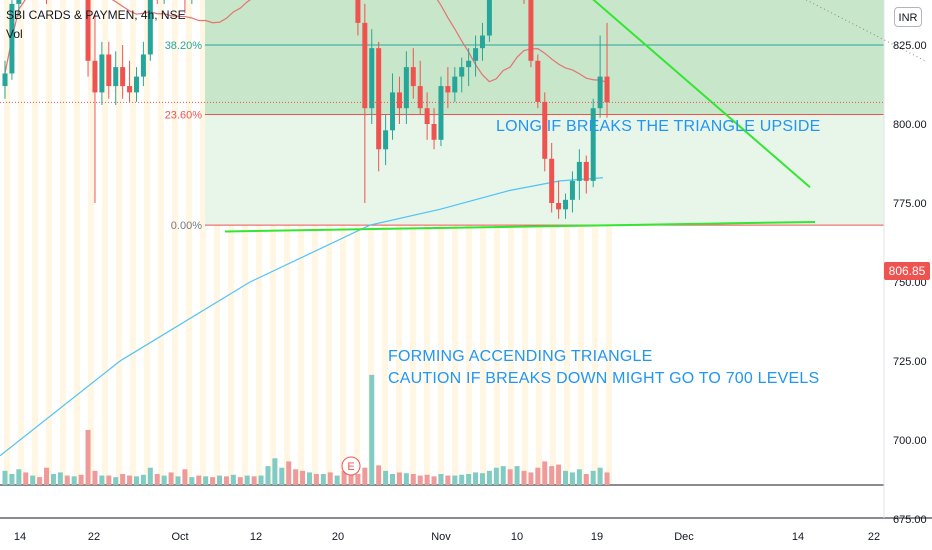 The image size is (932, 550). What do you see at coordinates (910, 520) in the screenshot?
I see `price-tick-label: 675.00` at bounding box center [910, 520].